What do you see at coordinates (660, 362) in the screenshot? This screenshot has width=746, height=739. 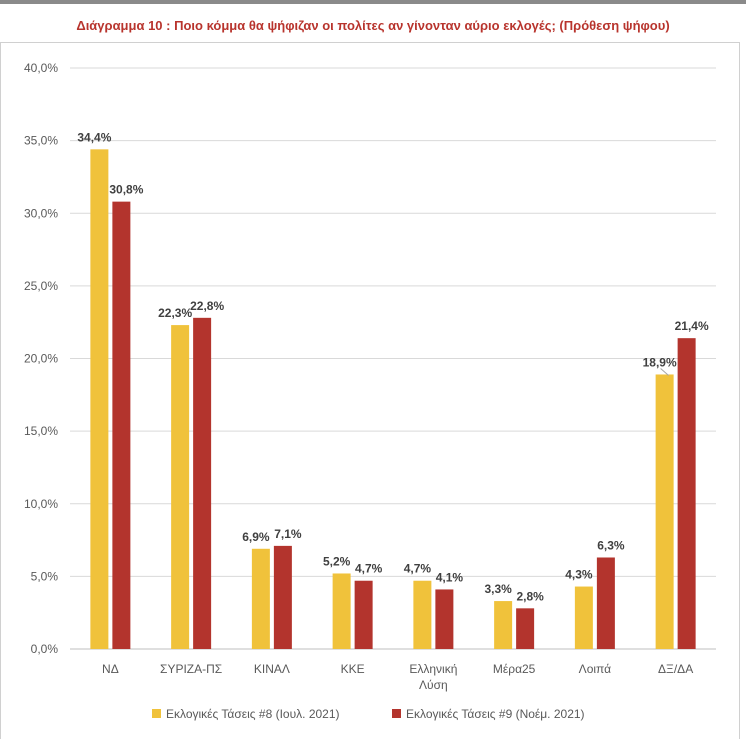 I see `data-label: 18,9%` at bounding box center [660, 362].